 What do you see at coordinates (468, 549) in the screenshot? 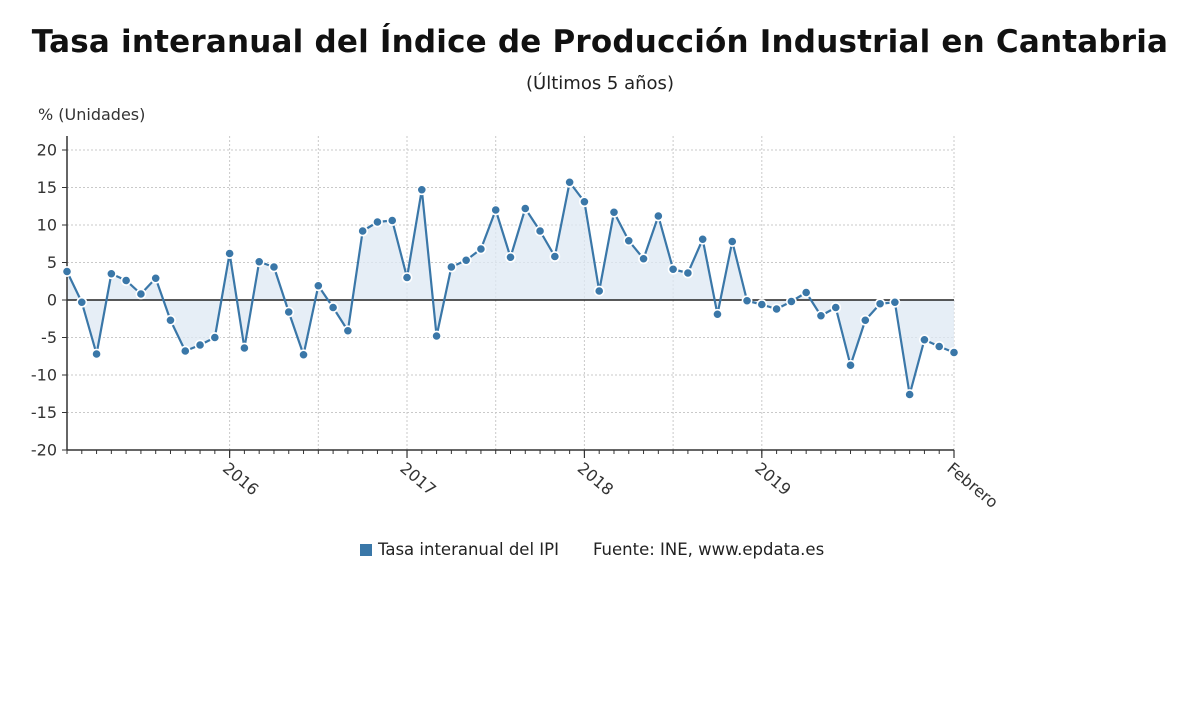
I see `legend-series-label: Tasa interanual del IPI` at bounding box center [468, 549].